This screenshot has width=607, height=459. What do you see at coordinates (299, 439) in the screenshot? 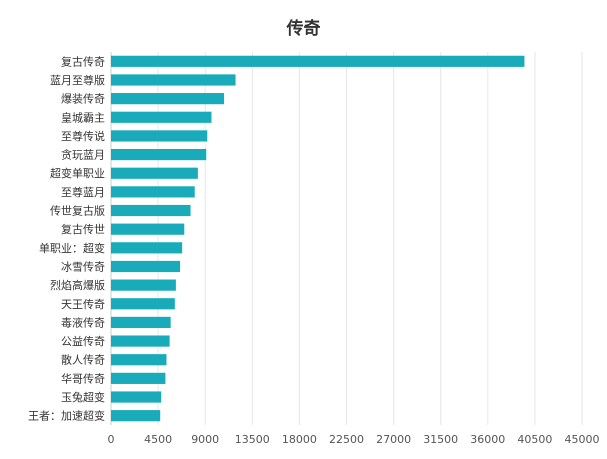
I see `x-tick-label: 18000` at bounding box center [299, 439].